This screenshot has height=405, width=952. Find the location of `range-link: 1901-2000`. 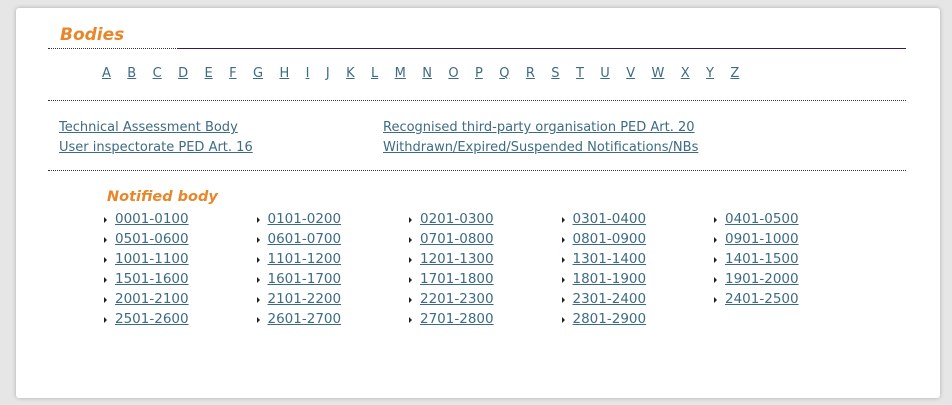

range-link: 1901-2000 is located at coordinates (762, 279).